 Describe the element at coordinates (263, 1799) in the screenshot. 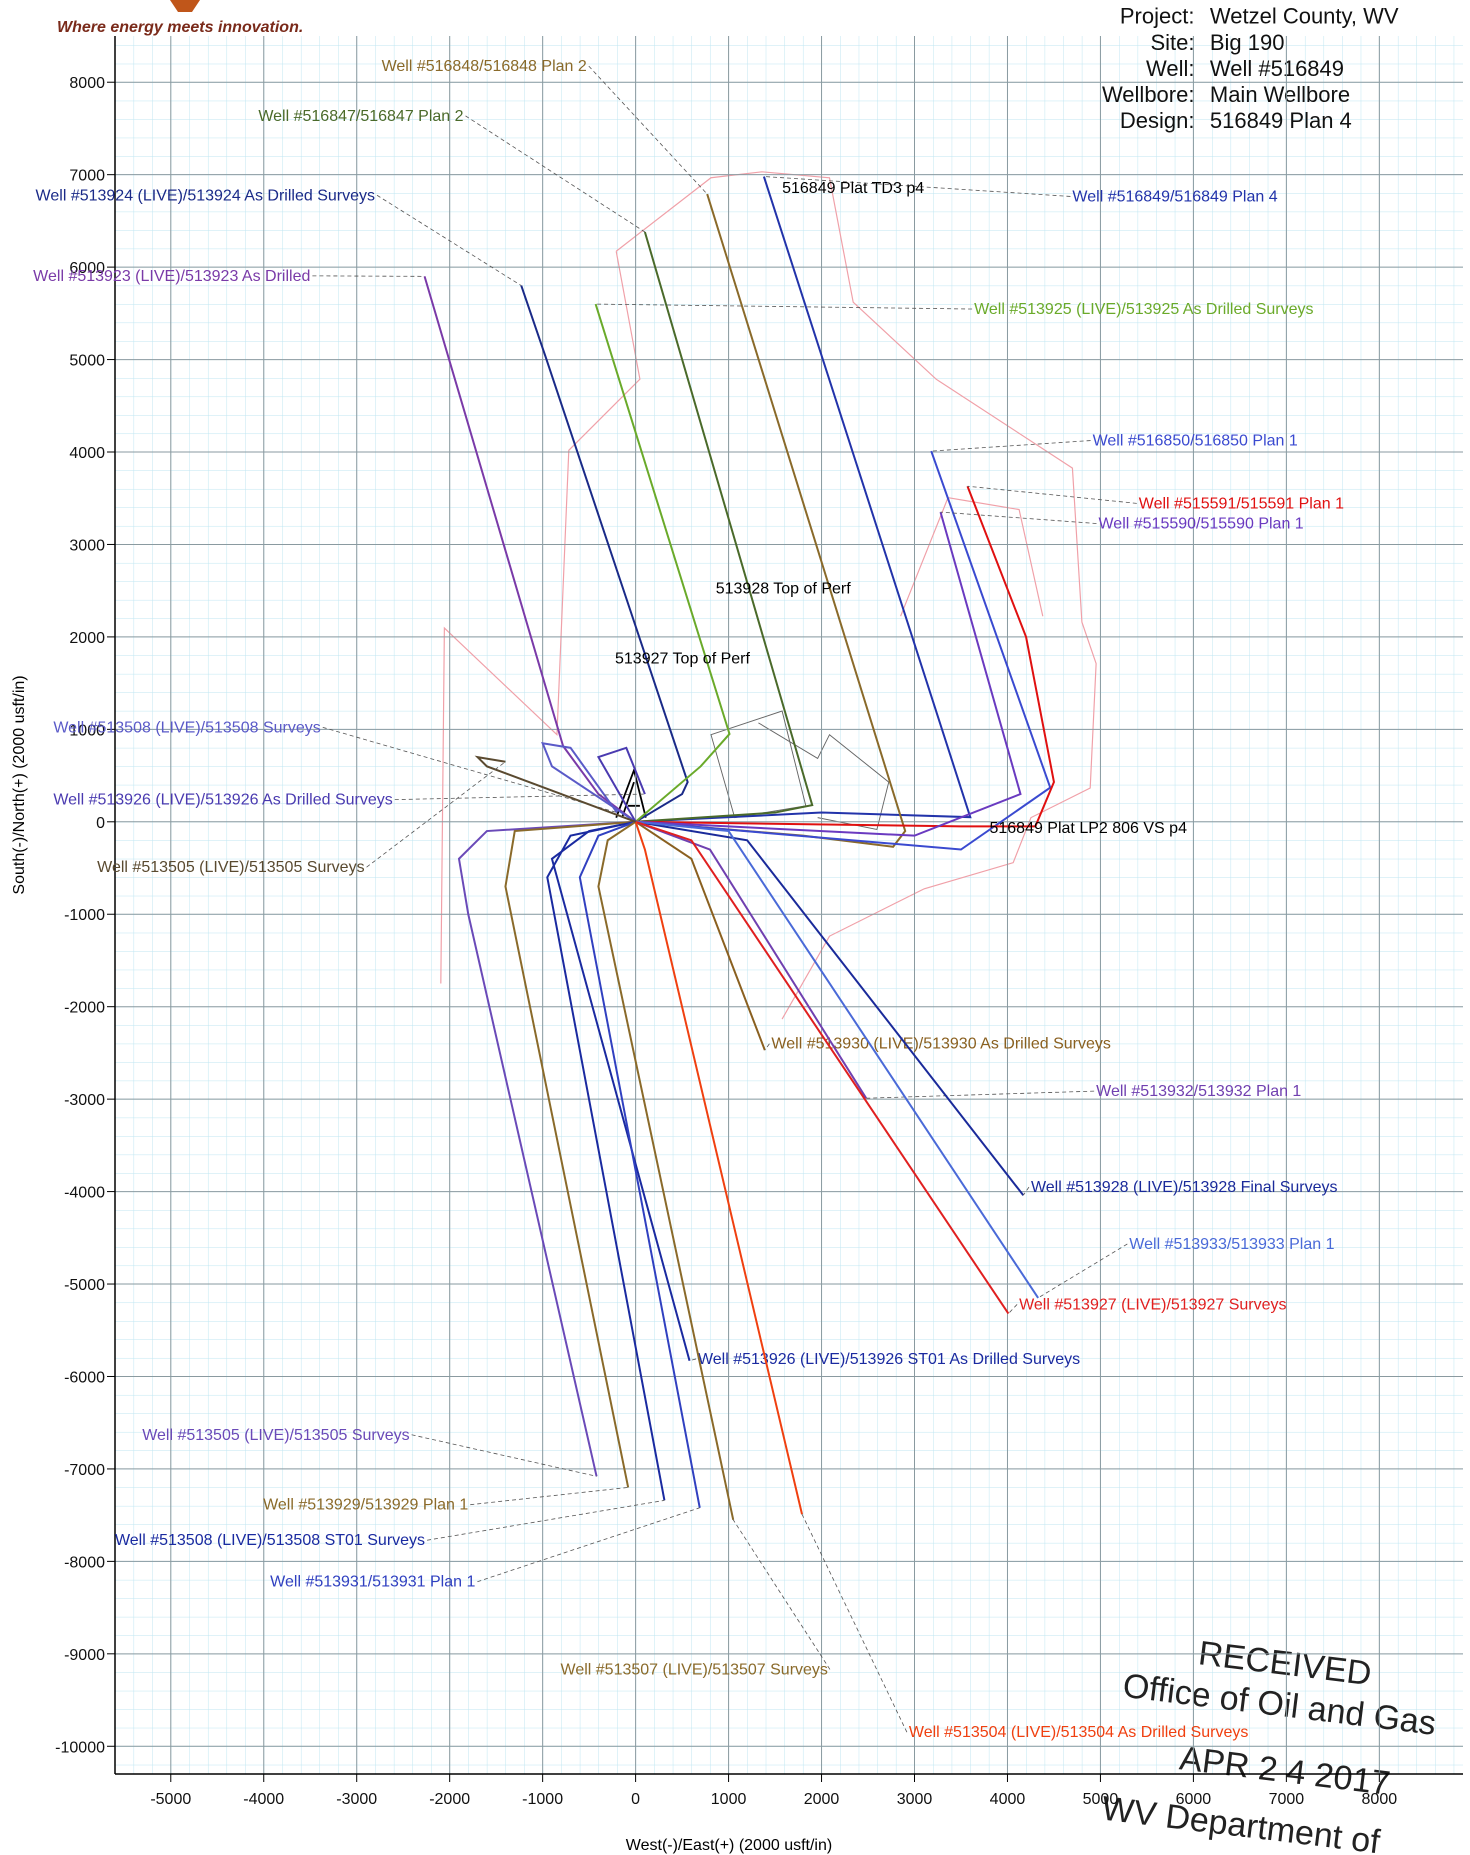

I see `x-tick-label: -4000` at that location.